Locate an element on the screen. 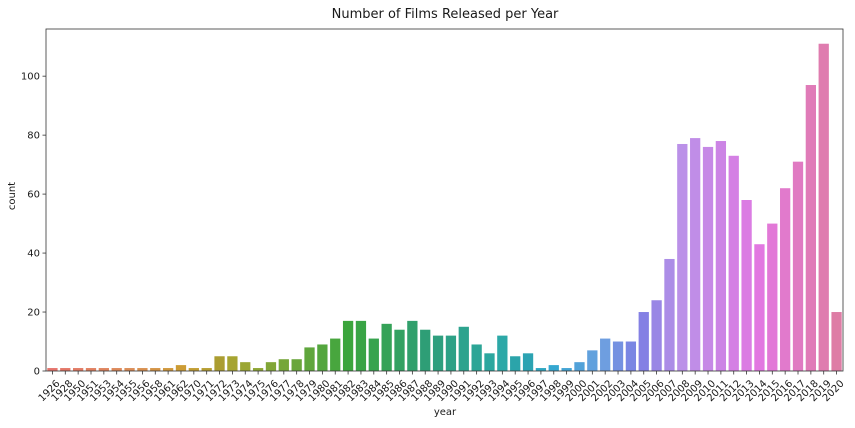 Image resolution: width=855 pixels, height=428 pixels. bar-1980 is located at coordinates (322, 357).